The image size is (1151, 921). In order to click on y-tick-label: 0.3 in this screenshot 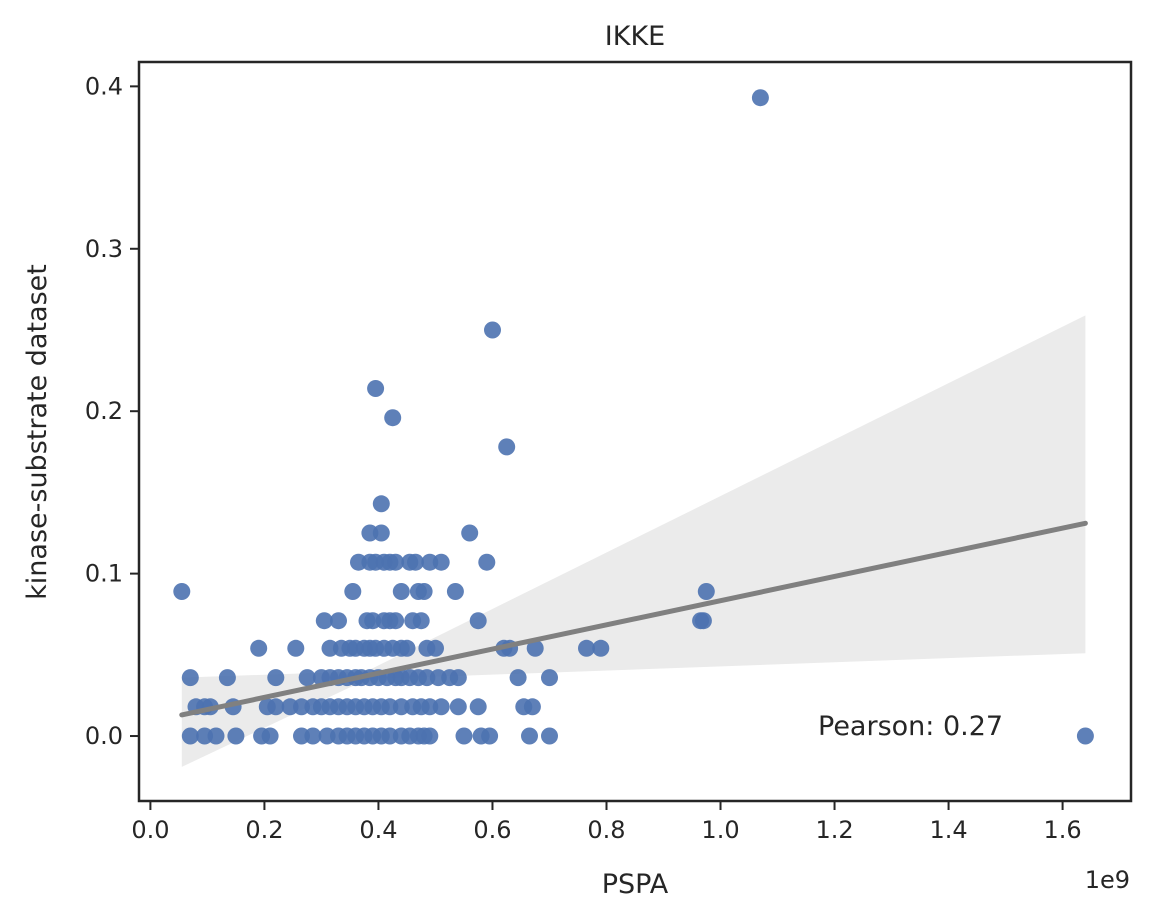, I will do `click(104, 249)`.